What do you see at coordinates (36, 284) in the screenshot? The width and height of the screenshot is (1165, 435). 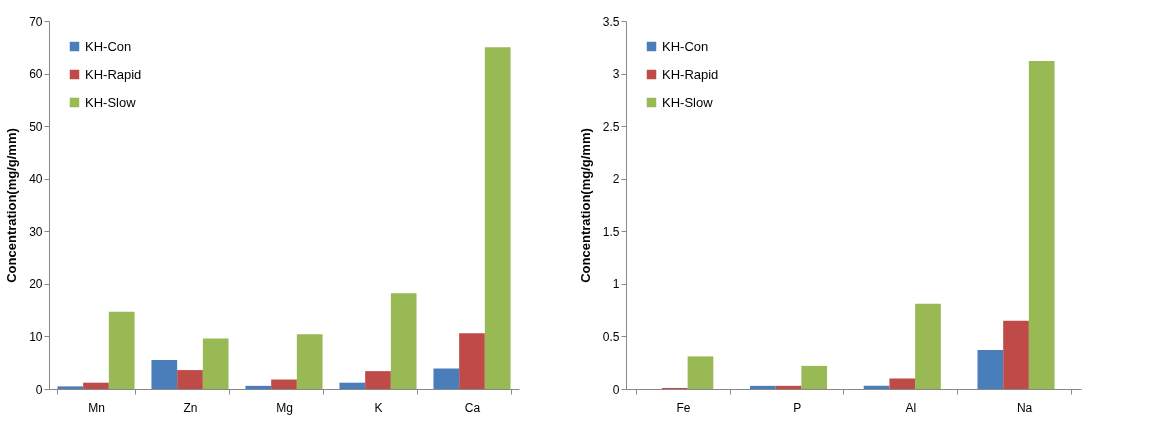 I see `y-tick-label: 20` at bounding box center [36, 284].